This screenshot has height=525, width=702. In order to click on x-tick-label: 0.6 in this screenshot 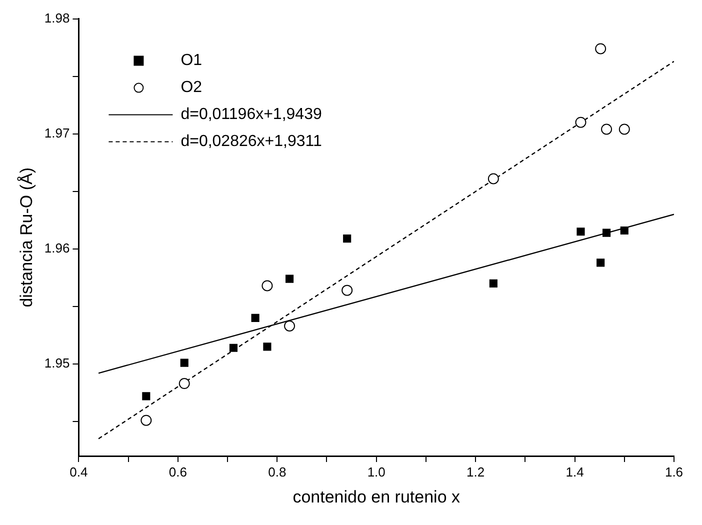, I will do `click(177, 472)`.